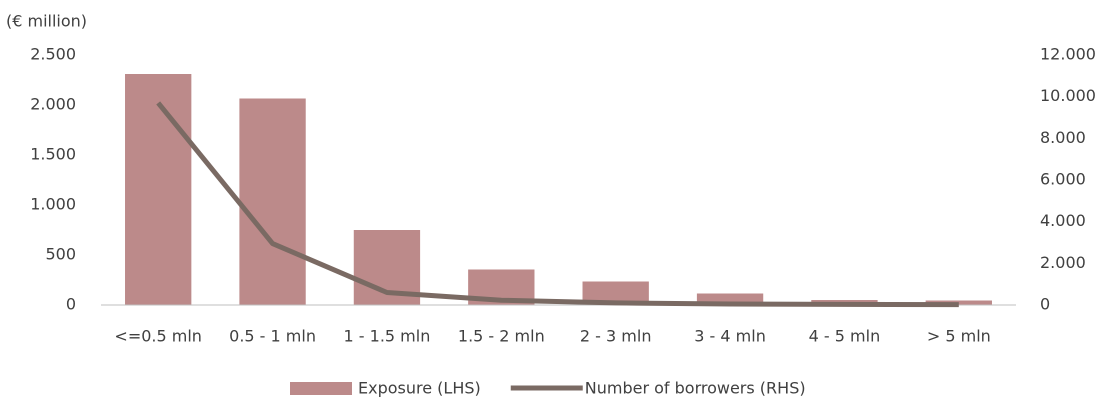  I want to click on y2-tick-label: 0, so click(1045, 304).